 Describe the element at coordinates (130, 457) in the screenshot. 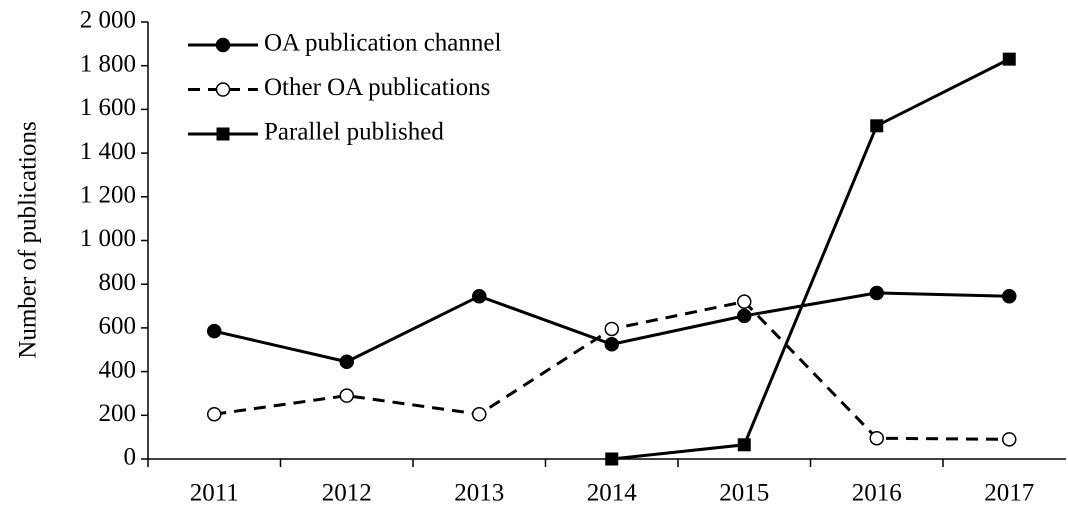

I see `y-tick-label: 0` at that location.